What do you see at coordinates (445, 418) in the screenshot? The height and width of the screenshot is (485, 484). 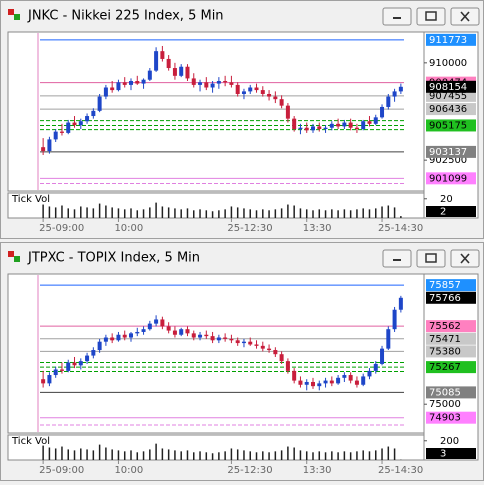 I see `level-label: 74903` at bounding box center [445, 418].